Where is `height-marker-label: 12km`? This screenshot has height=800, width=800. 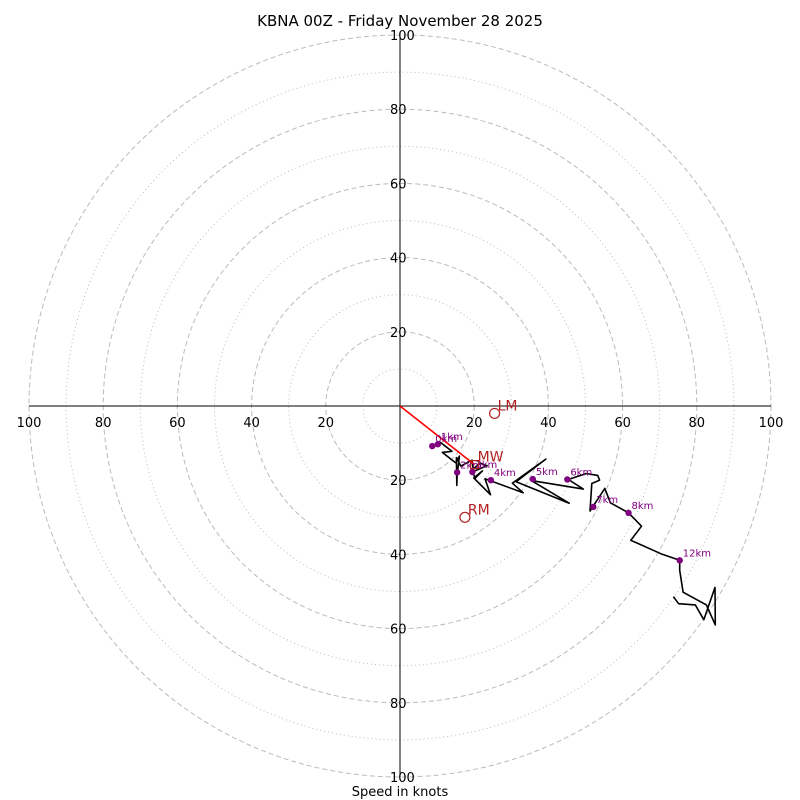
height-marker-label: 12km is located at coordinates (697, 553).